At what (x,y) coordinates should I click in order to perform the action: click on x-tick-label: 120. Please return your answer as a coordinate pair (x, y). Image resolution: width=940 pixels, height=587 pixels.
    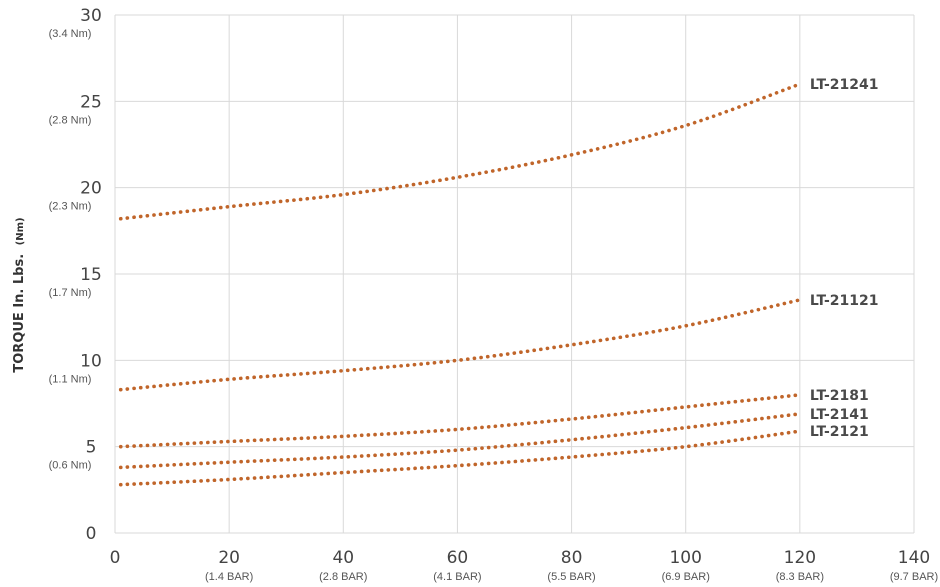
    Looking at the image, I should click on (800, 558).